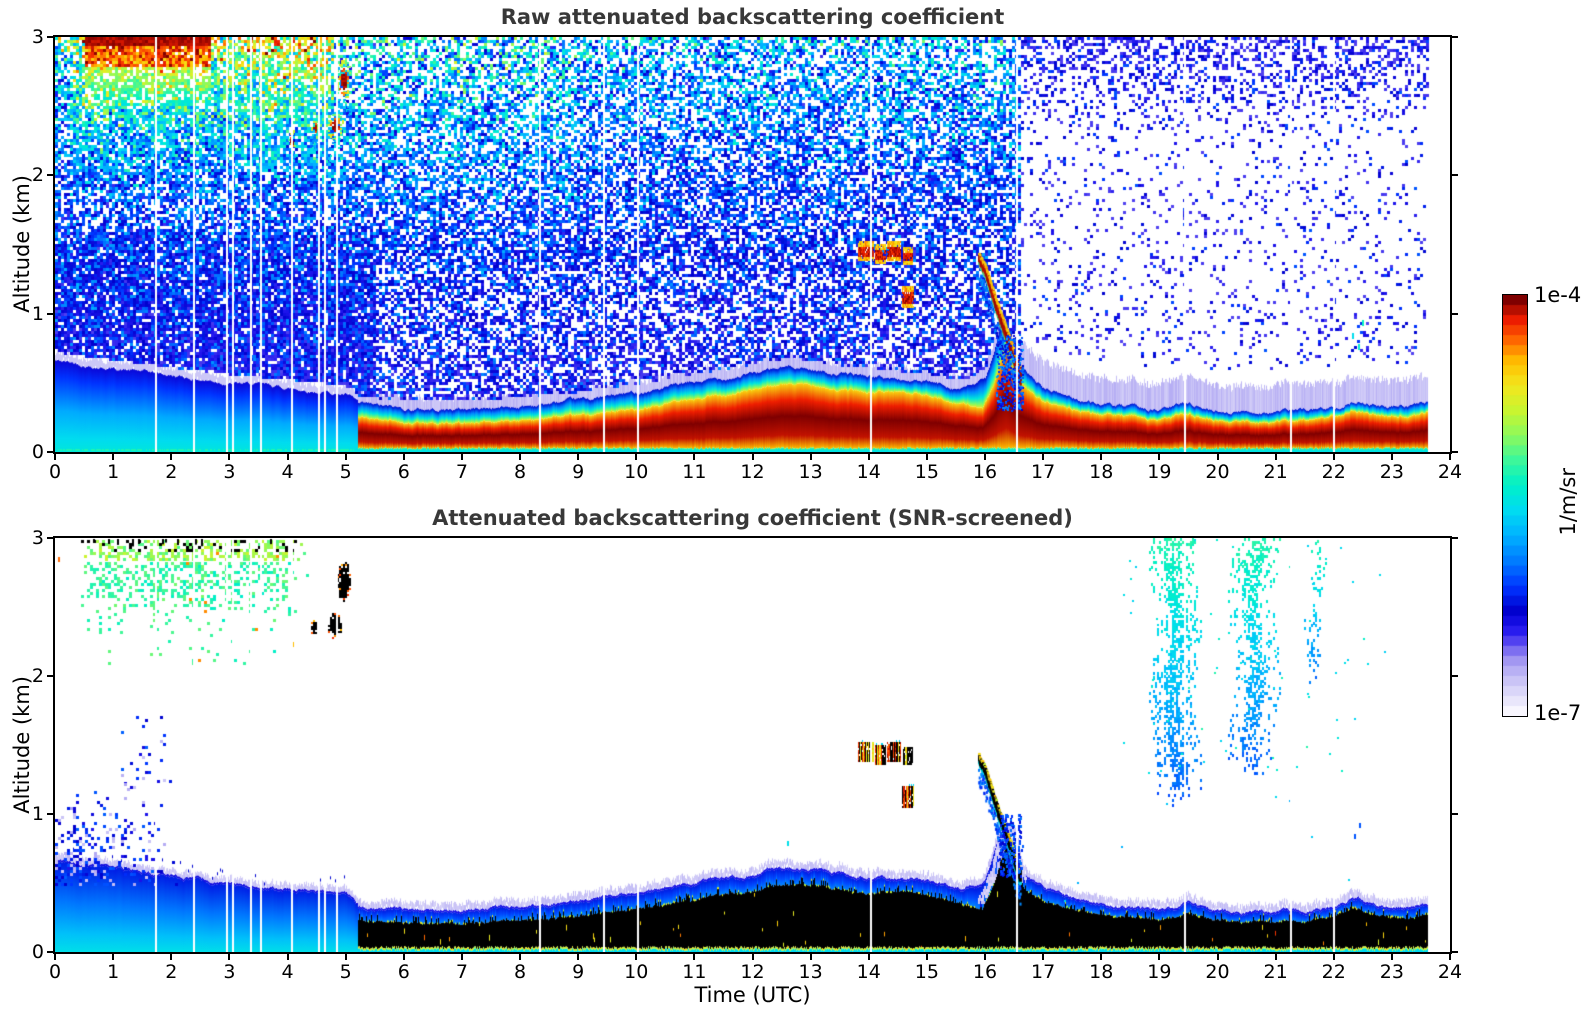  Describe the element at coordinates (22, 244) in the screenshot. I see `raw-y-axis-label: Altitude (km)` at that location.